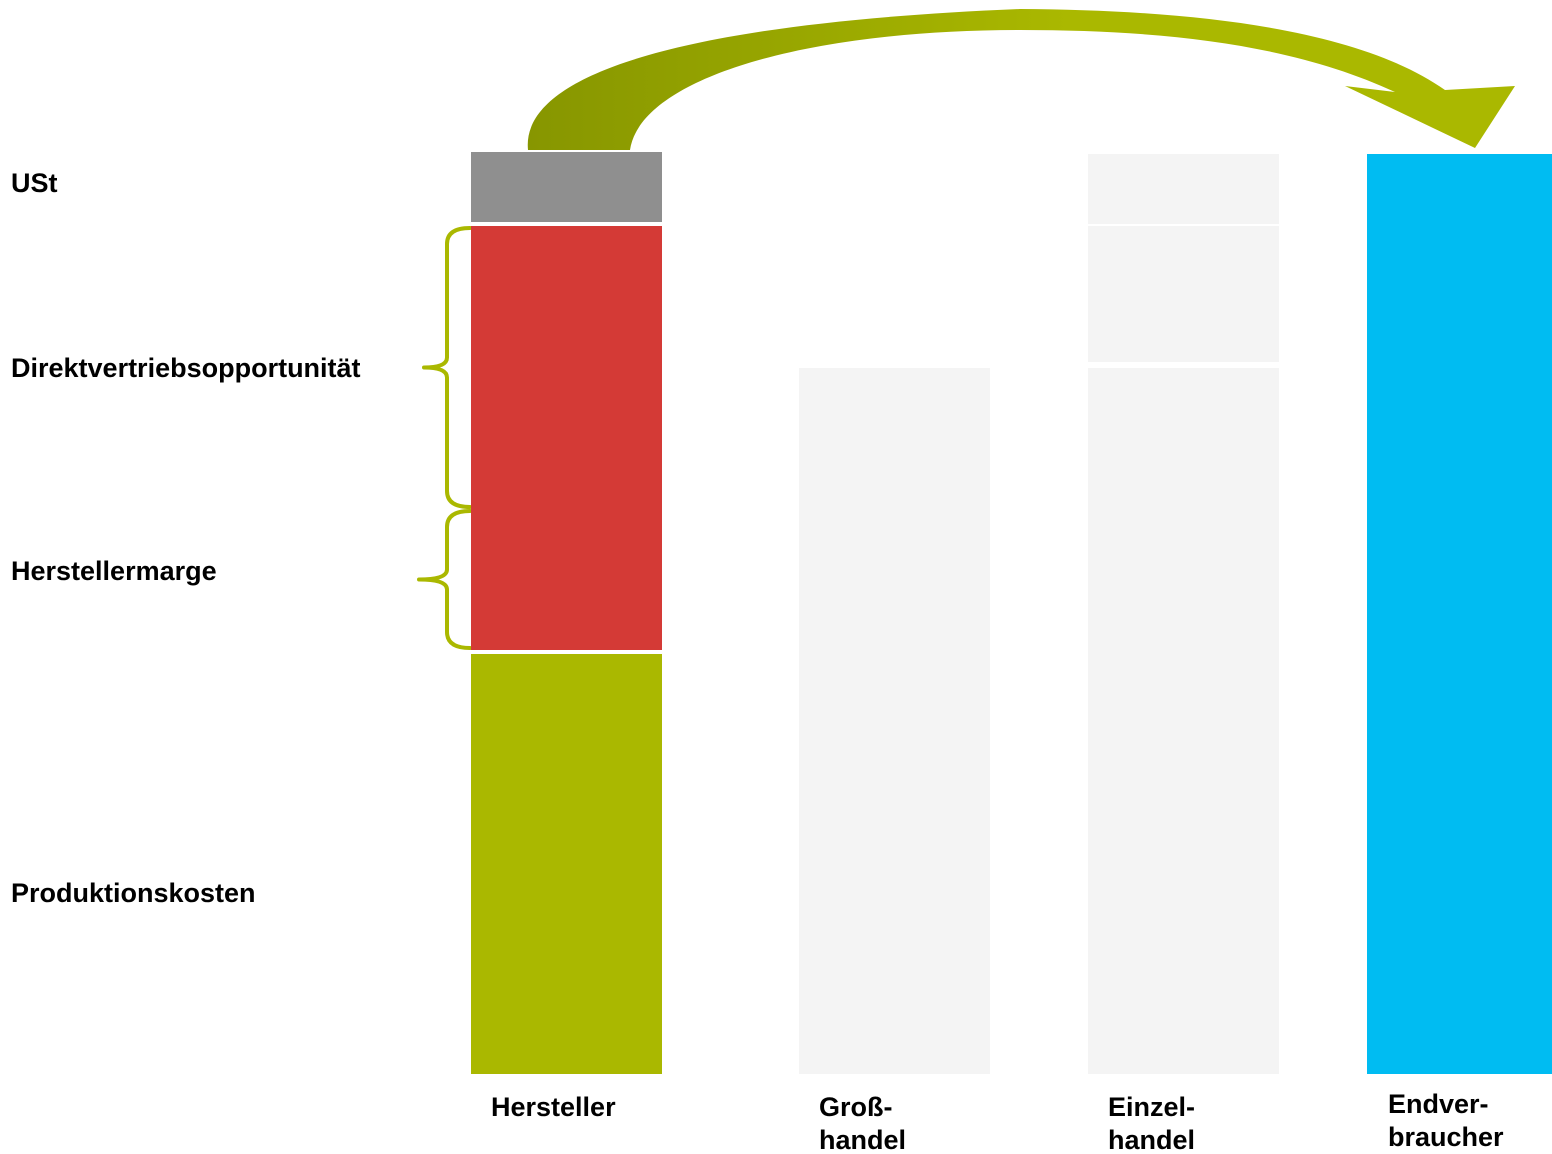  What do you see at coordinates (1446, 1120) in the screenshot?
I see `category-label-endver-braucher: Endver-braucher` at bounding box center [1446, 1120].